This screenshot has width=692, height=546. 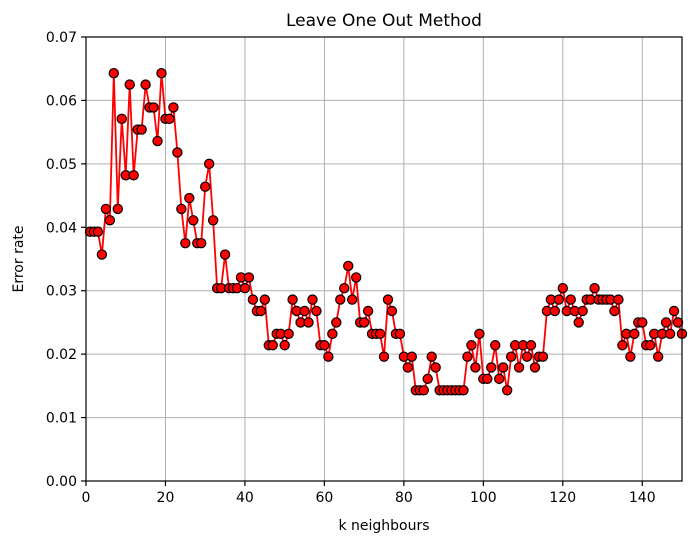 What do you see at coordinates (61, 228) in the screenshot?
I see `y-tick-label-4: 0.04` at bounding box center [61, 228].